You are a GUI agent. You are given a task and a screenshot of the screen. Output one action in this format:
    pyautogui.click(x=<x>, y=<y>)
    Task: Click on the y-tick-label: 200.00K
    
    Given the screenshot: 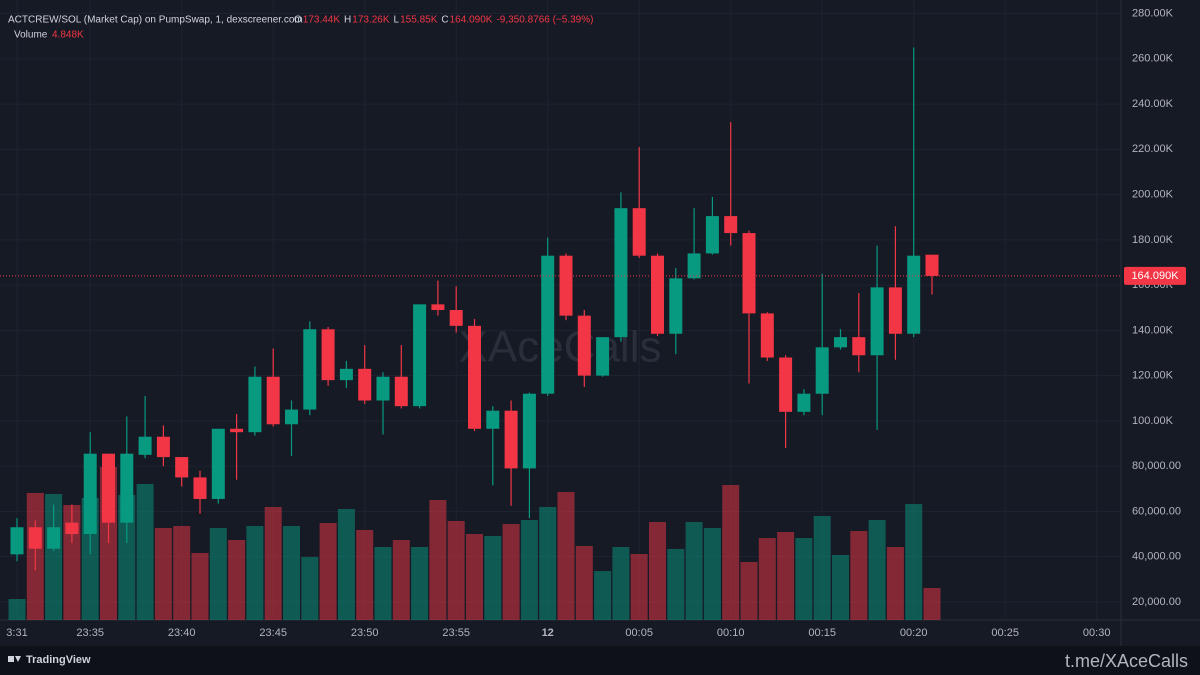 What is the action you would take?
    pyautogui.click(x=1153, y=195)
    